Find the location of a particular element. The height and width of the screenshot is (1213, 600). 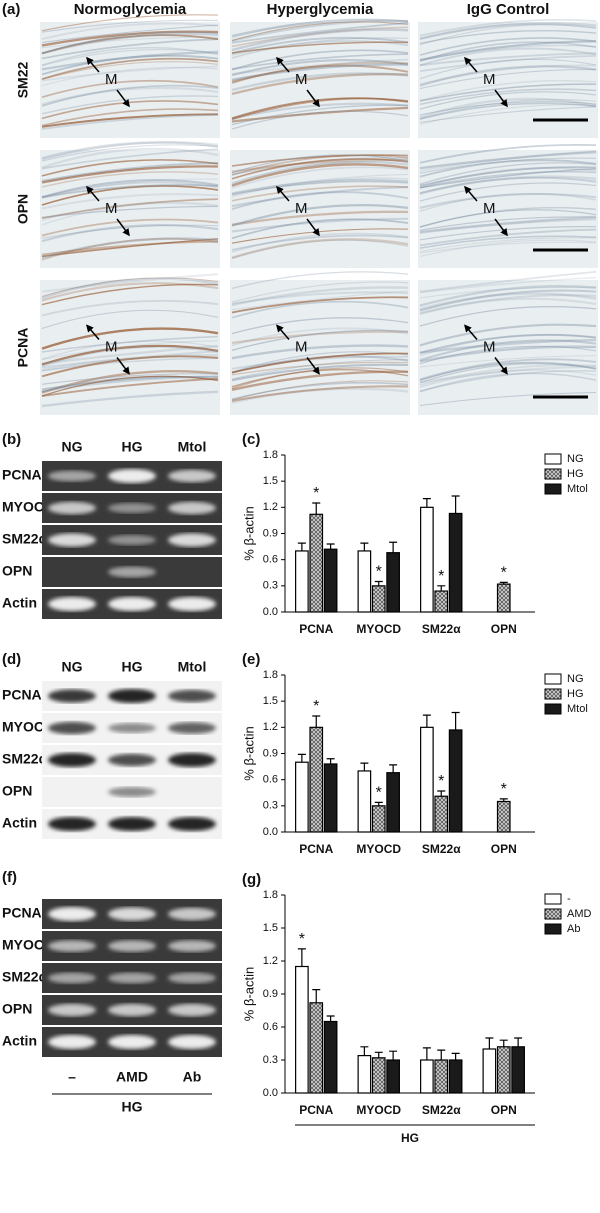

x-tick-label: PCNA is located at coordinates (316, 1110).